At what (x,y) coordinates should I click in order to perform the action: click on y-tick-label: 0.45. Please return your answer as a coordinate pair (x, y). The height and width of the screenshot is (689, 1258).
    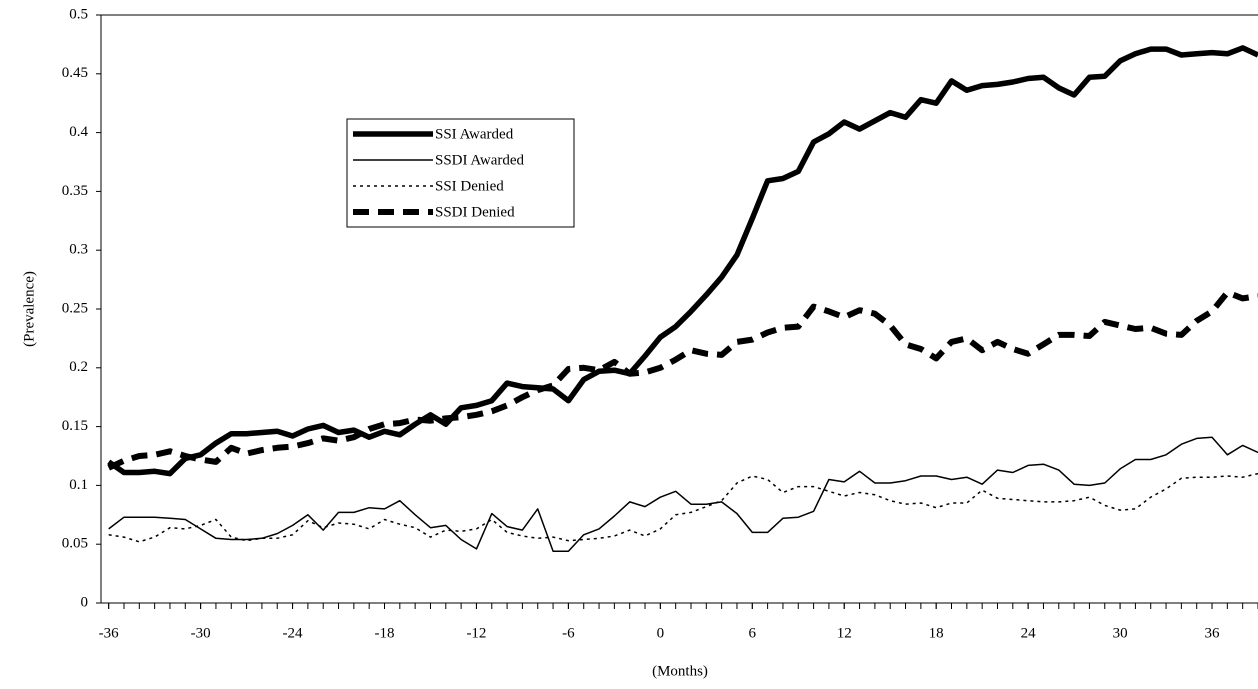
    Looking at the image, I should click on (75, 73).